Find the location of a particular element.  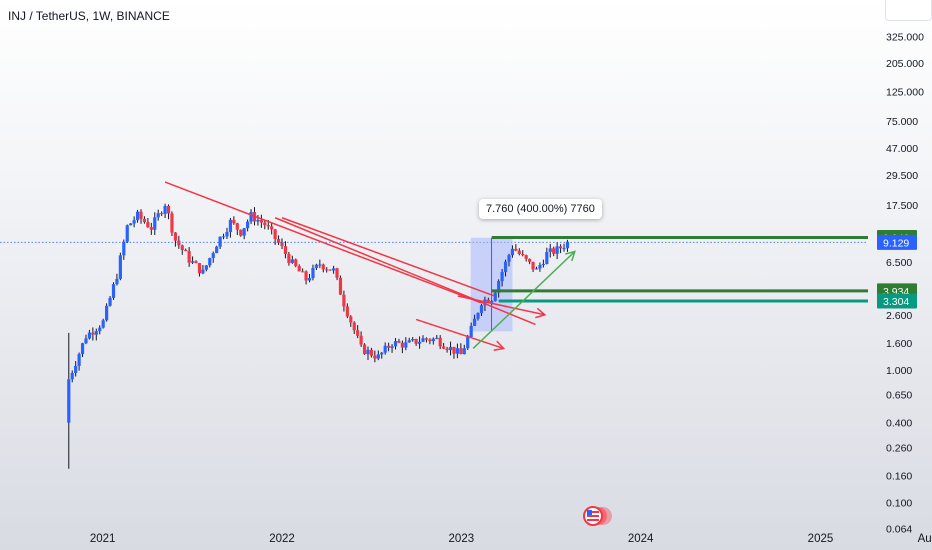

event-flag-icon is located at coordinates (597, 516).